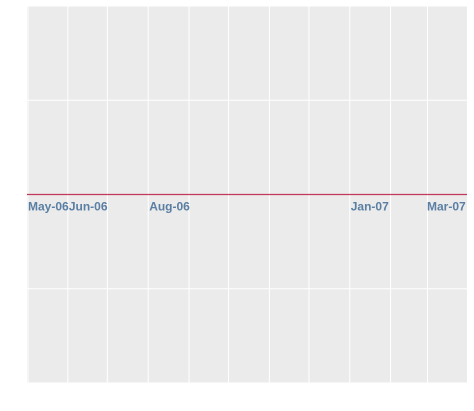  Describe the element at coordinates (247, 207) in the screenshot. I see `x-tick-labels: May-06 Jun-06 Aug-06 Jan-07 Mar-07` at that location.